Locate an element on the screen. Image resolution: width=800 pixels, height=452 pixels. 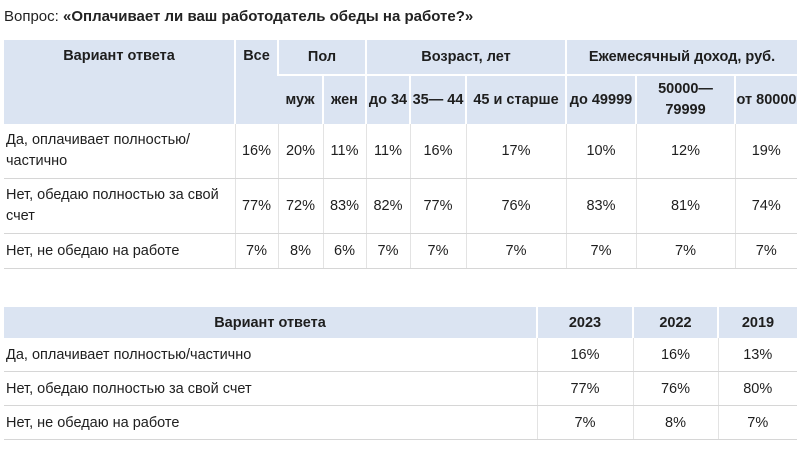
cell-value: 80% is located at coordinates (757, 388).